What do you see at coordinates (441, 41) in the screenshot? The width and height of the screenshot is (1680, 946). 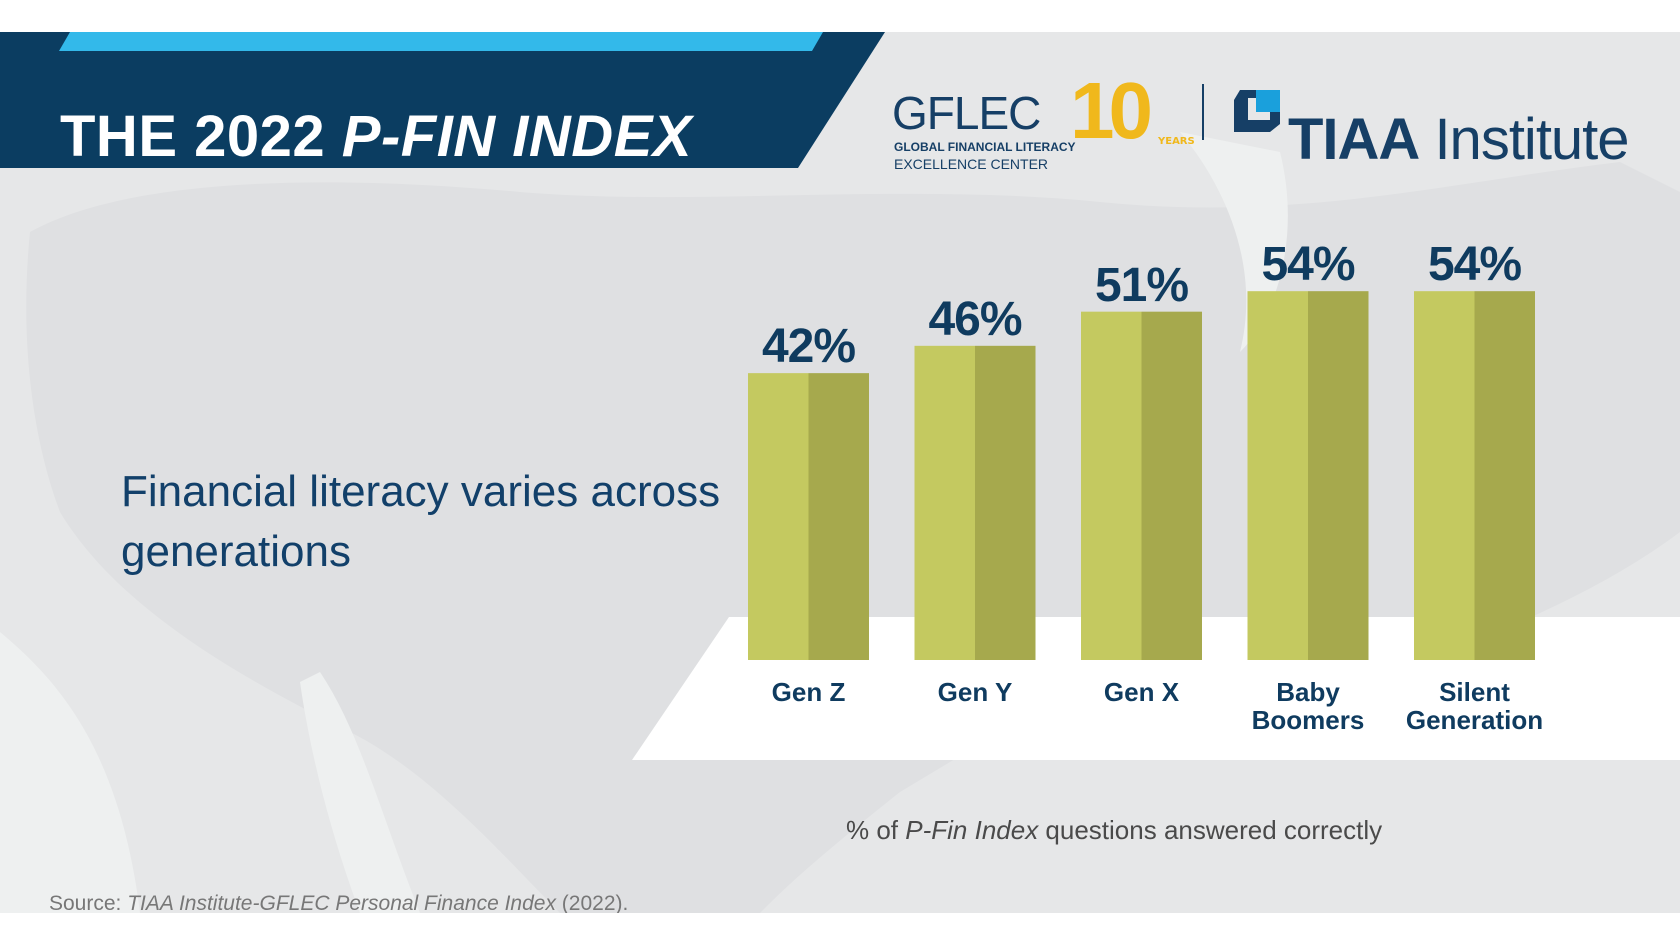 I see `banner-accent-stripe` at bounding box center [441, 41].